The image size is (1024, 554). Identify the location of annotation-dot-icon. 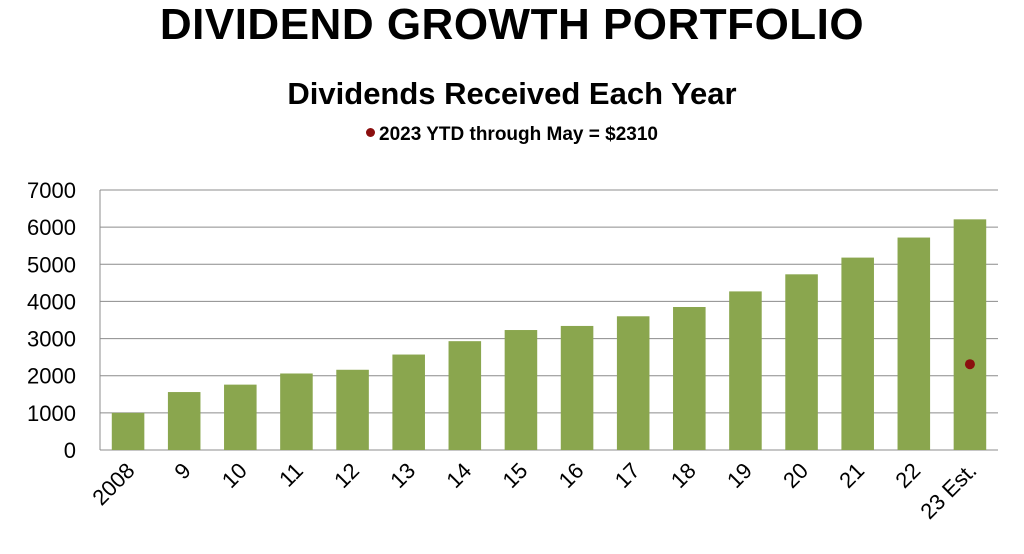
(371, 133).